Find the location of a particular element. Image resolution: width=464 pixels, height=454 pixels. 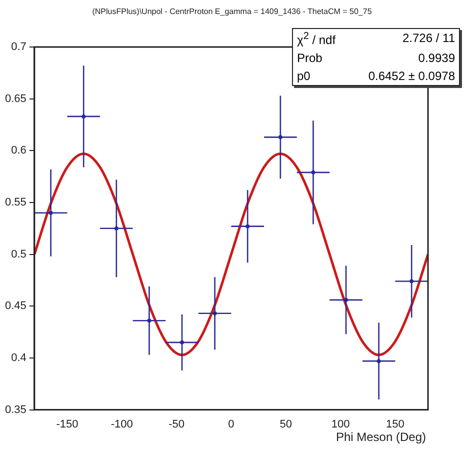

x-tick-label: 100 is located at coordinates (340, 424).